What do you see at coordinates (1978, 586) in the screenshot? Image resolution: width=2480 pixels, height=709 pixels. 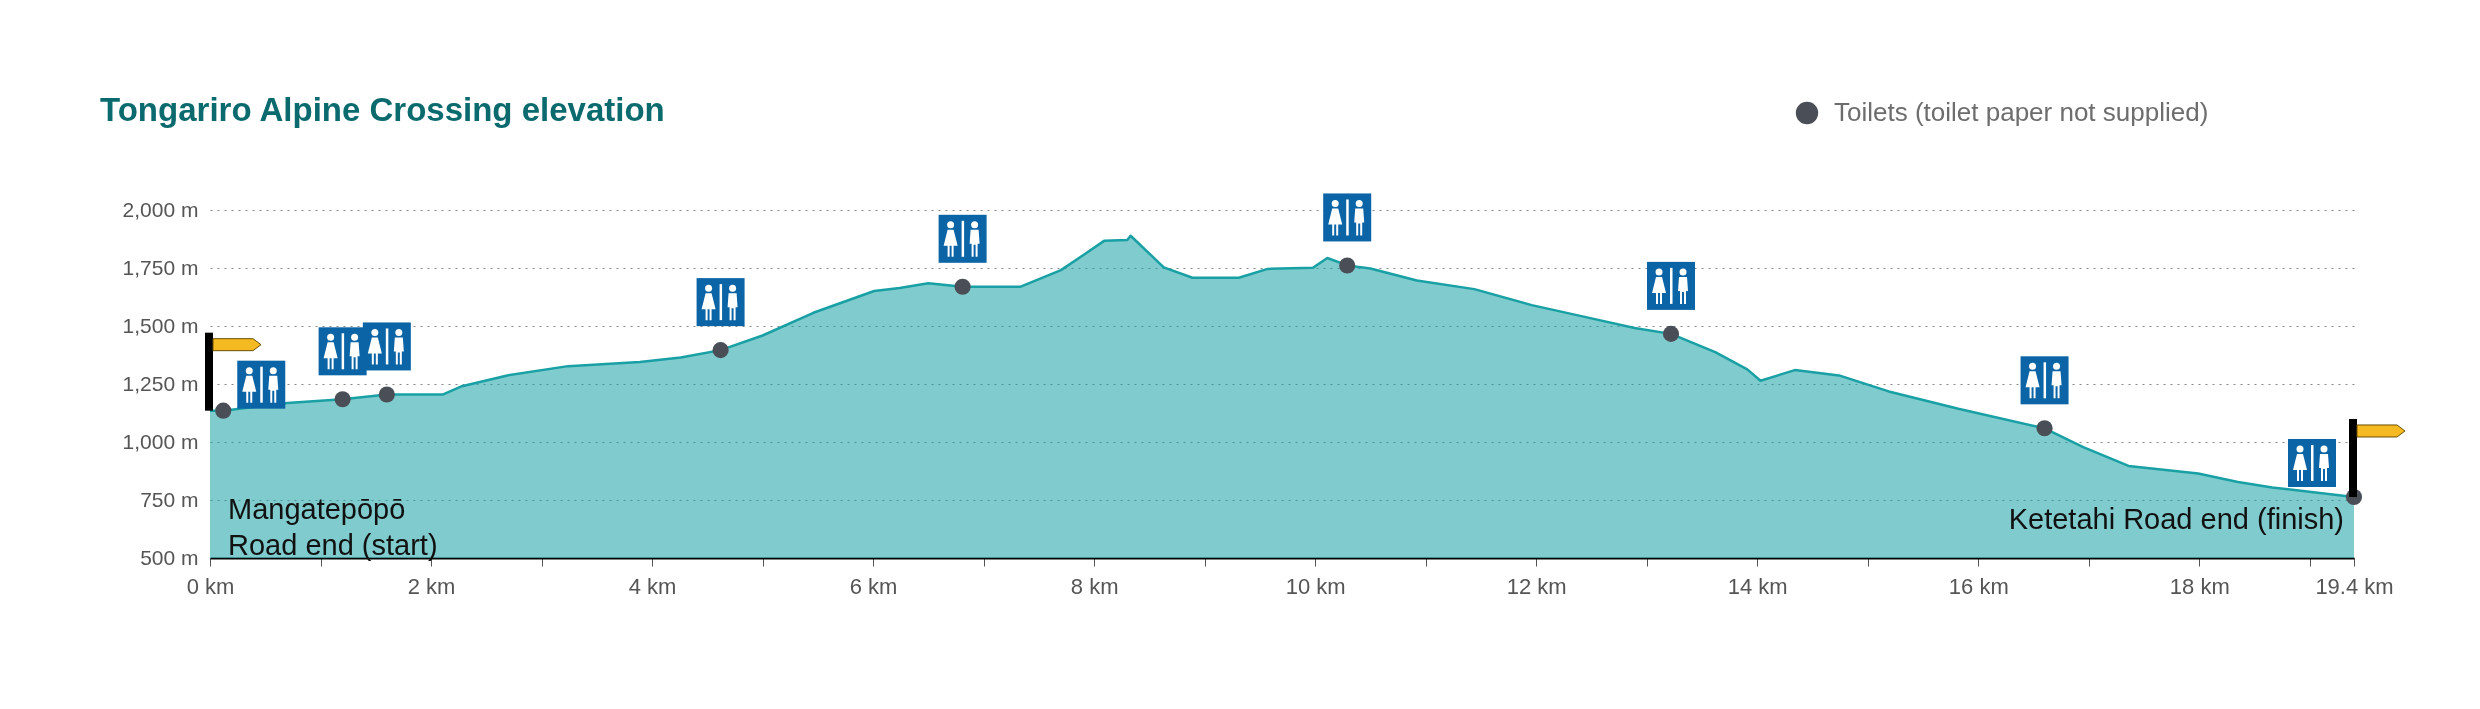 I see `x-tick-label: 16 km` at bounding box center [1978, 586].